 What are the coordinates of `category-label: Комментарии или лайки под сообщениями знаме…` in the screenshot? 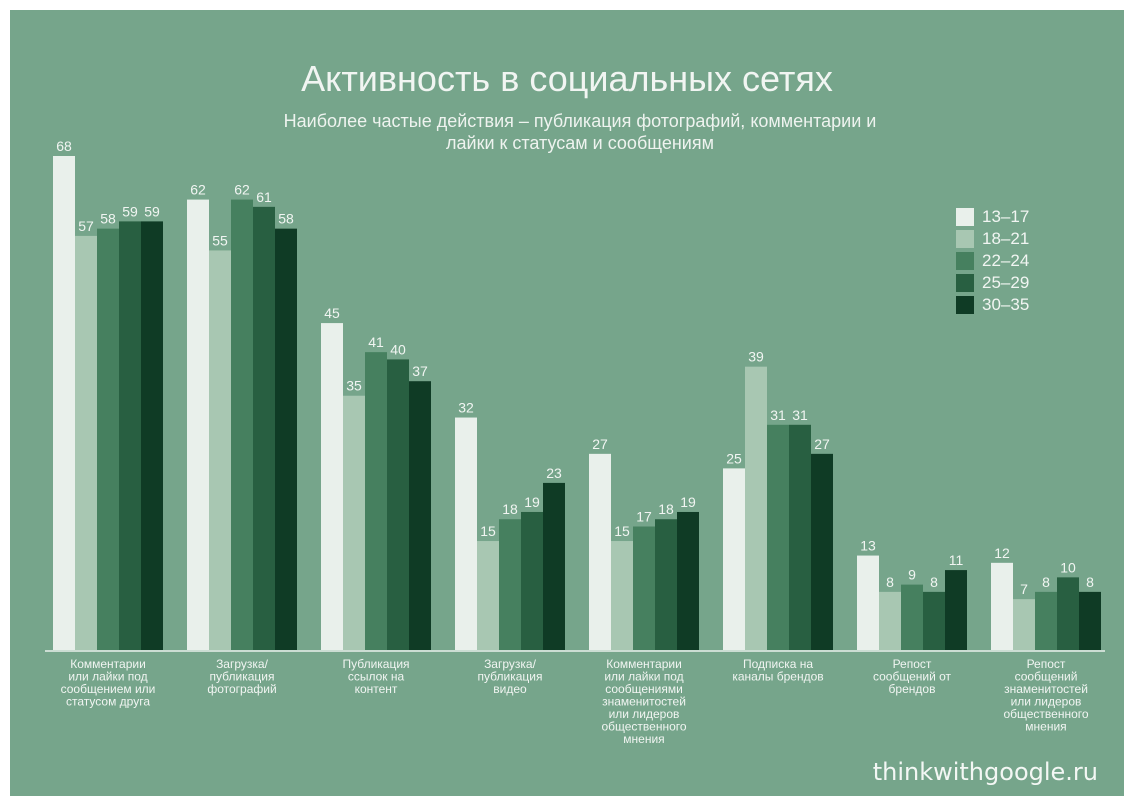 It's located at (643, 701).